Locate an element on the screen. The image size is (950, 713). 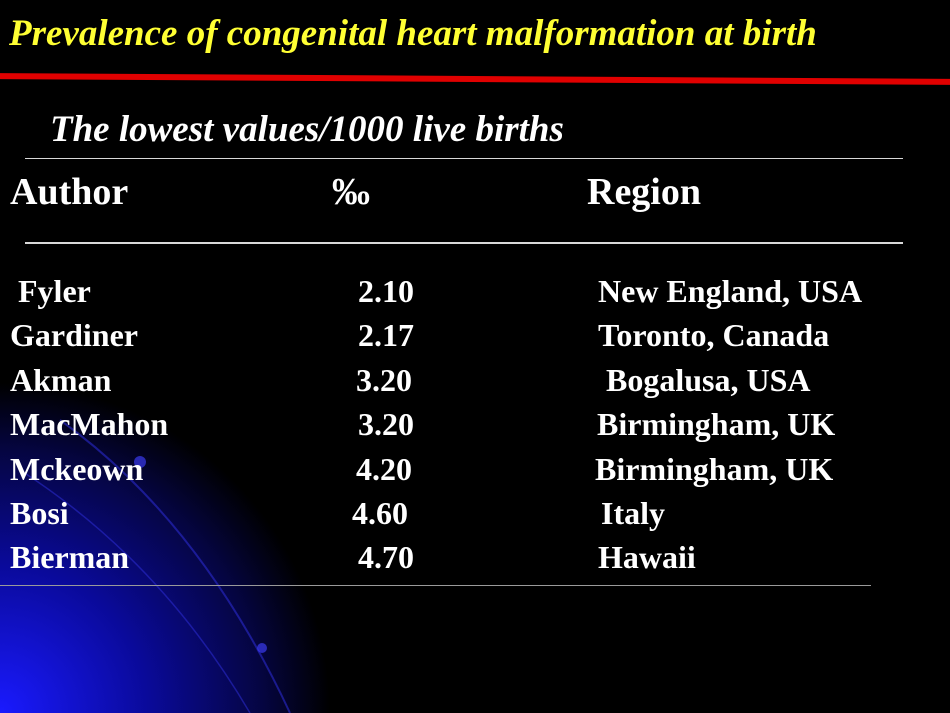
header-permille: ‰ is located at coordinates (351, 192).